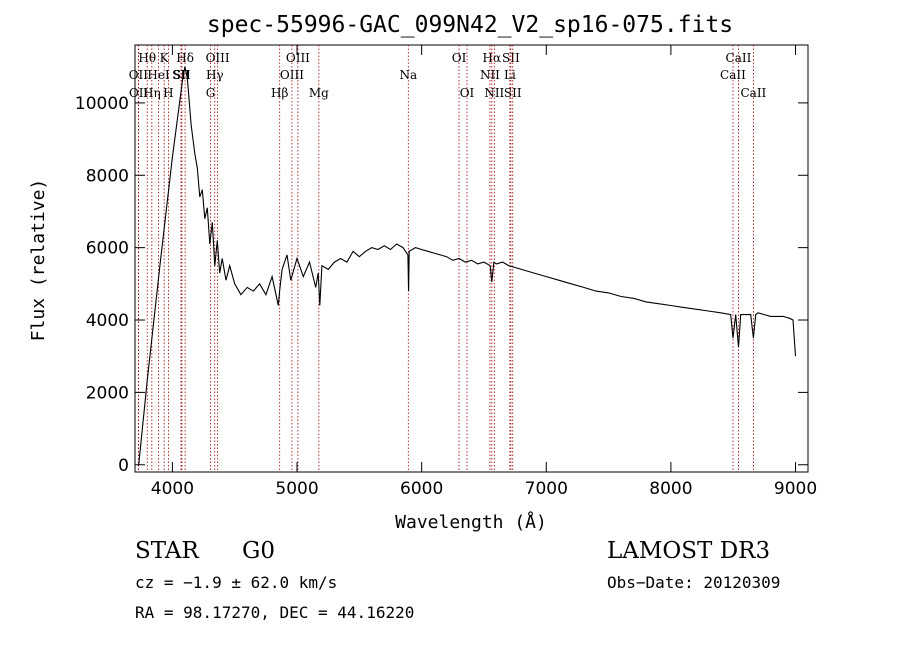 The width and height of the screenshot is (900, 649). I want to click on line-marker-label: Hγ, so click(215, 75).